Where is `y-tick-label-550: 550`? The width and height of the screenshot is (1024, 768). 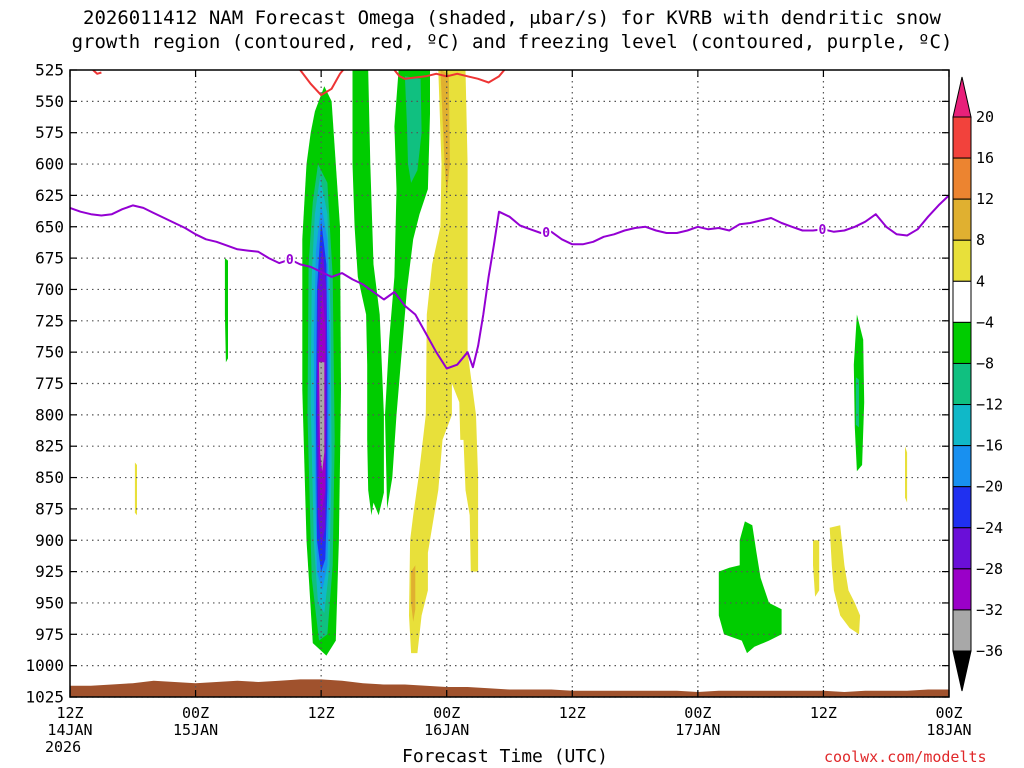 y-tick-label-550: 550 is located at coordinates (49, 101).